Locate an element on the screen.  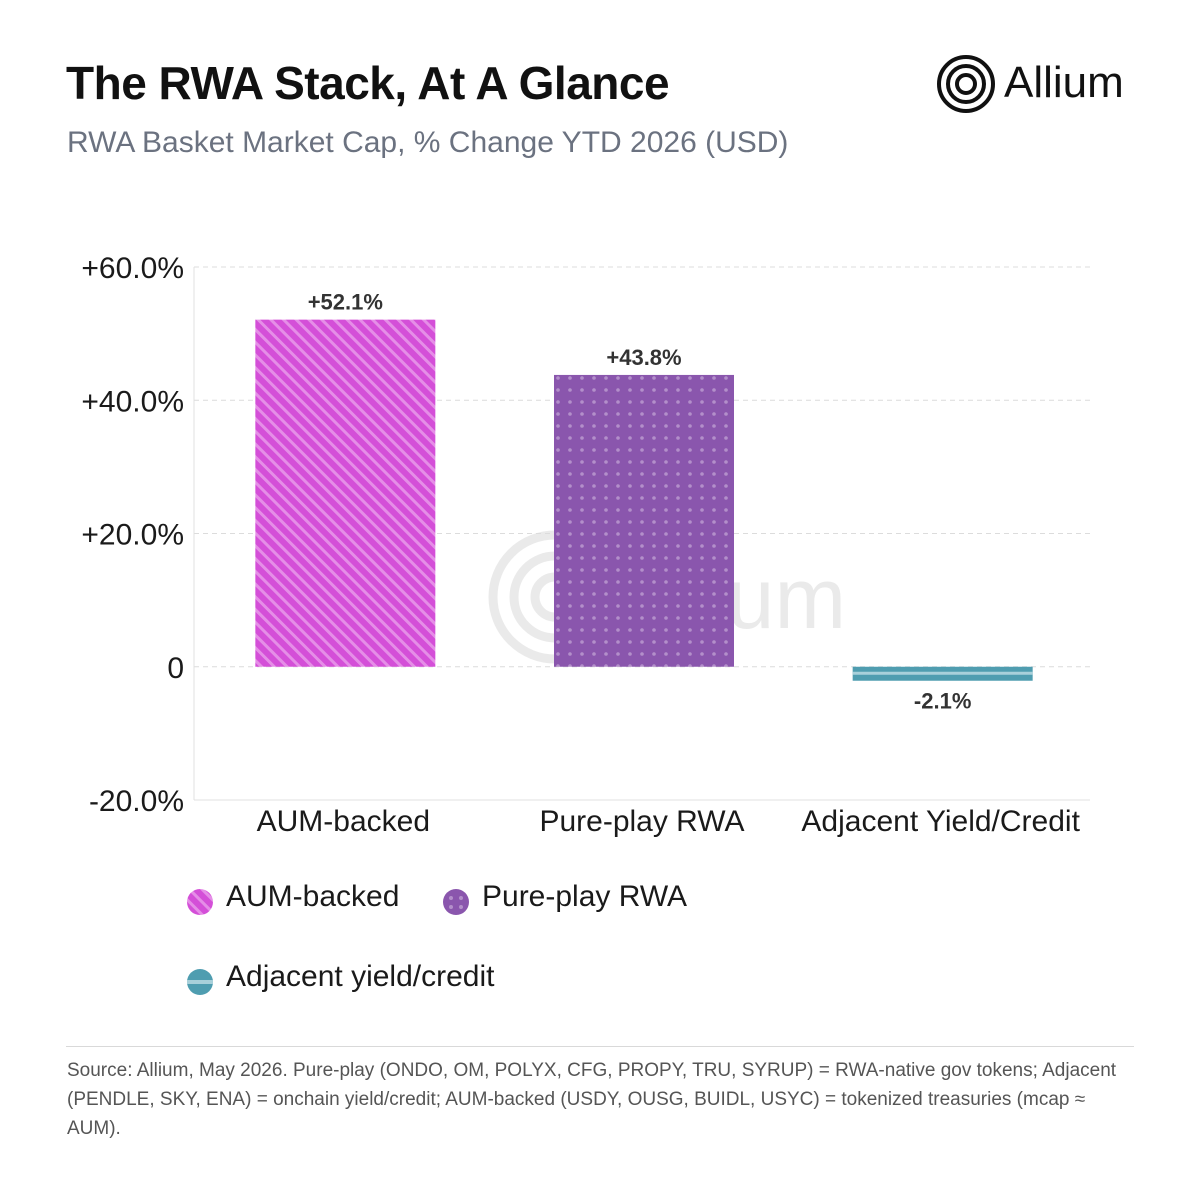
data-label: +52.1% is located at coordinates (345, 302).